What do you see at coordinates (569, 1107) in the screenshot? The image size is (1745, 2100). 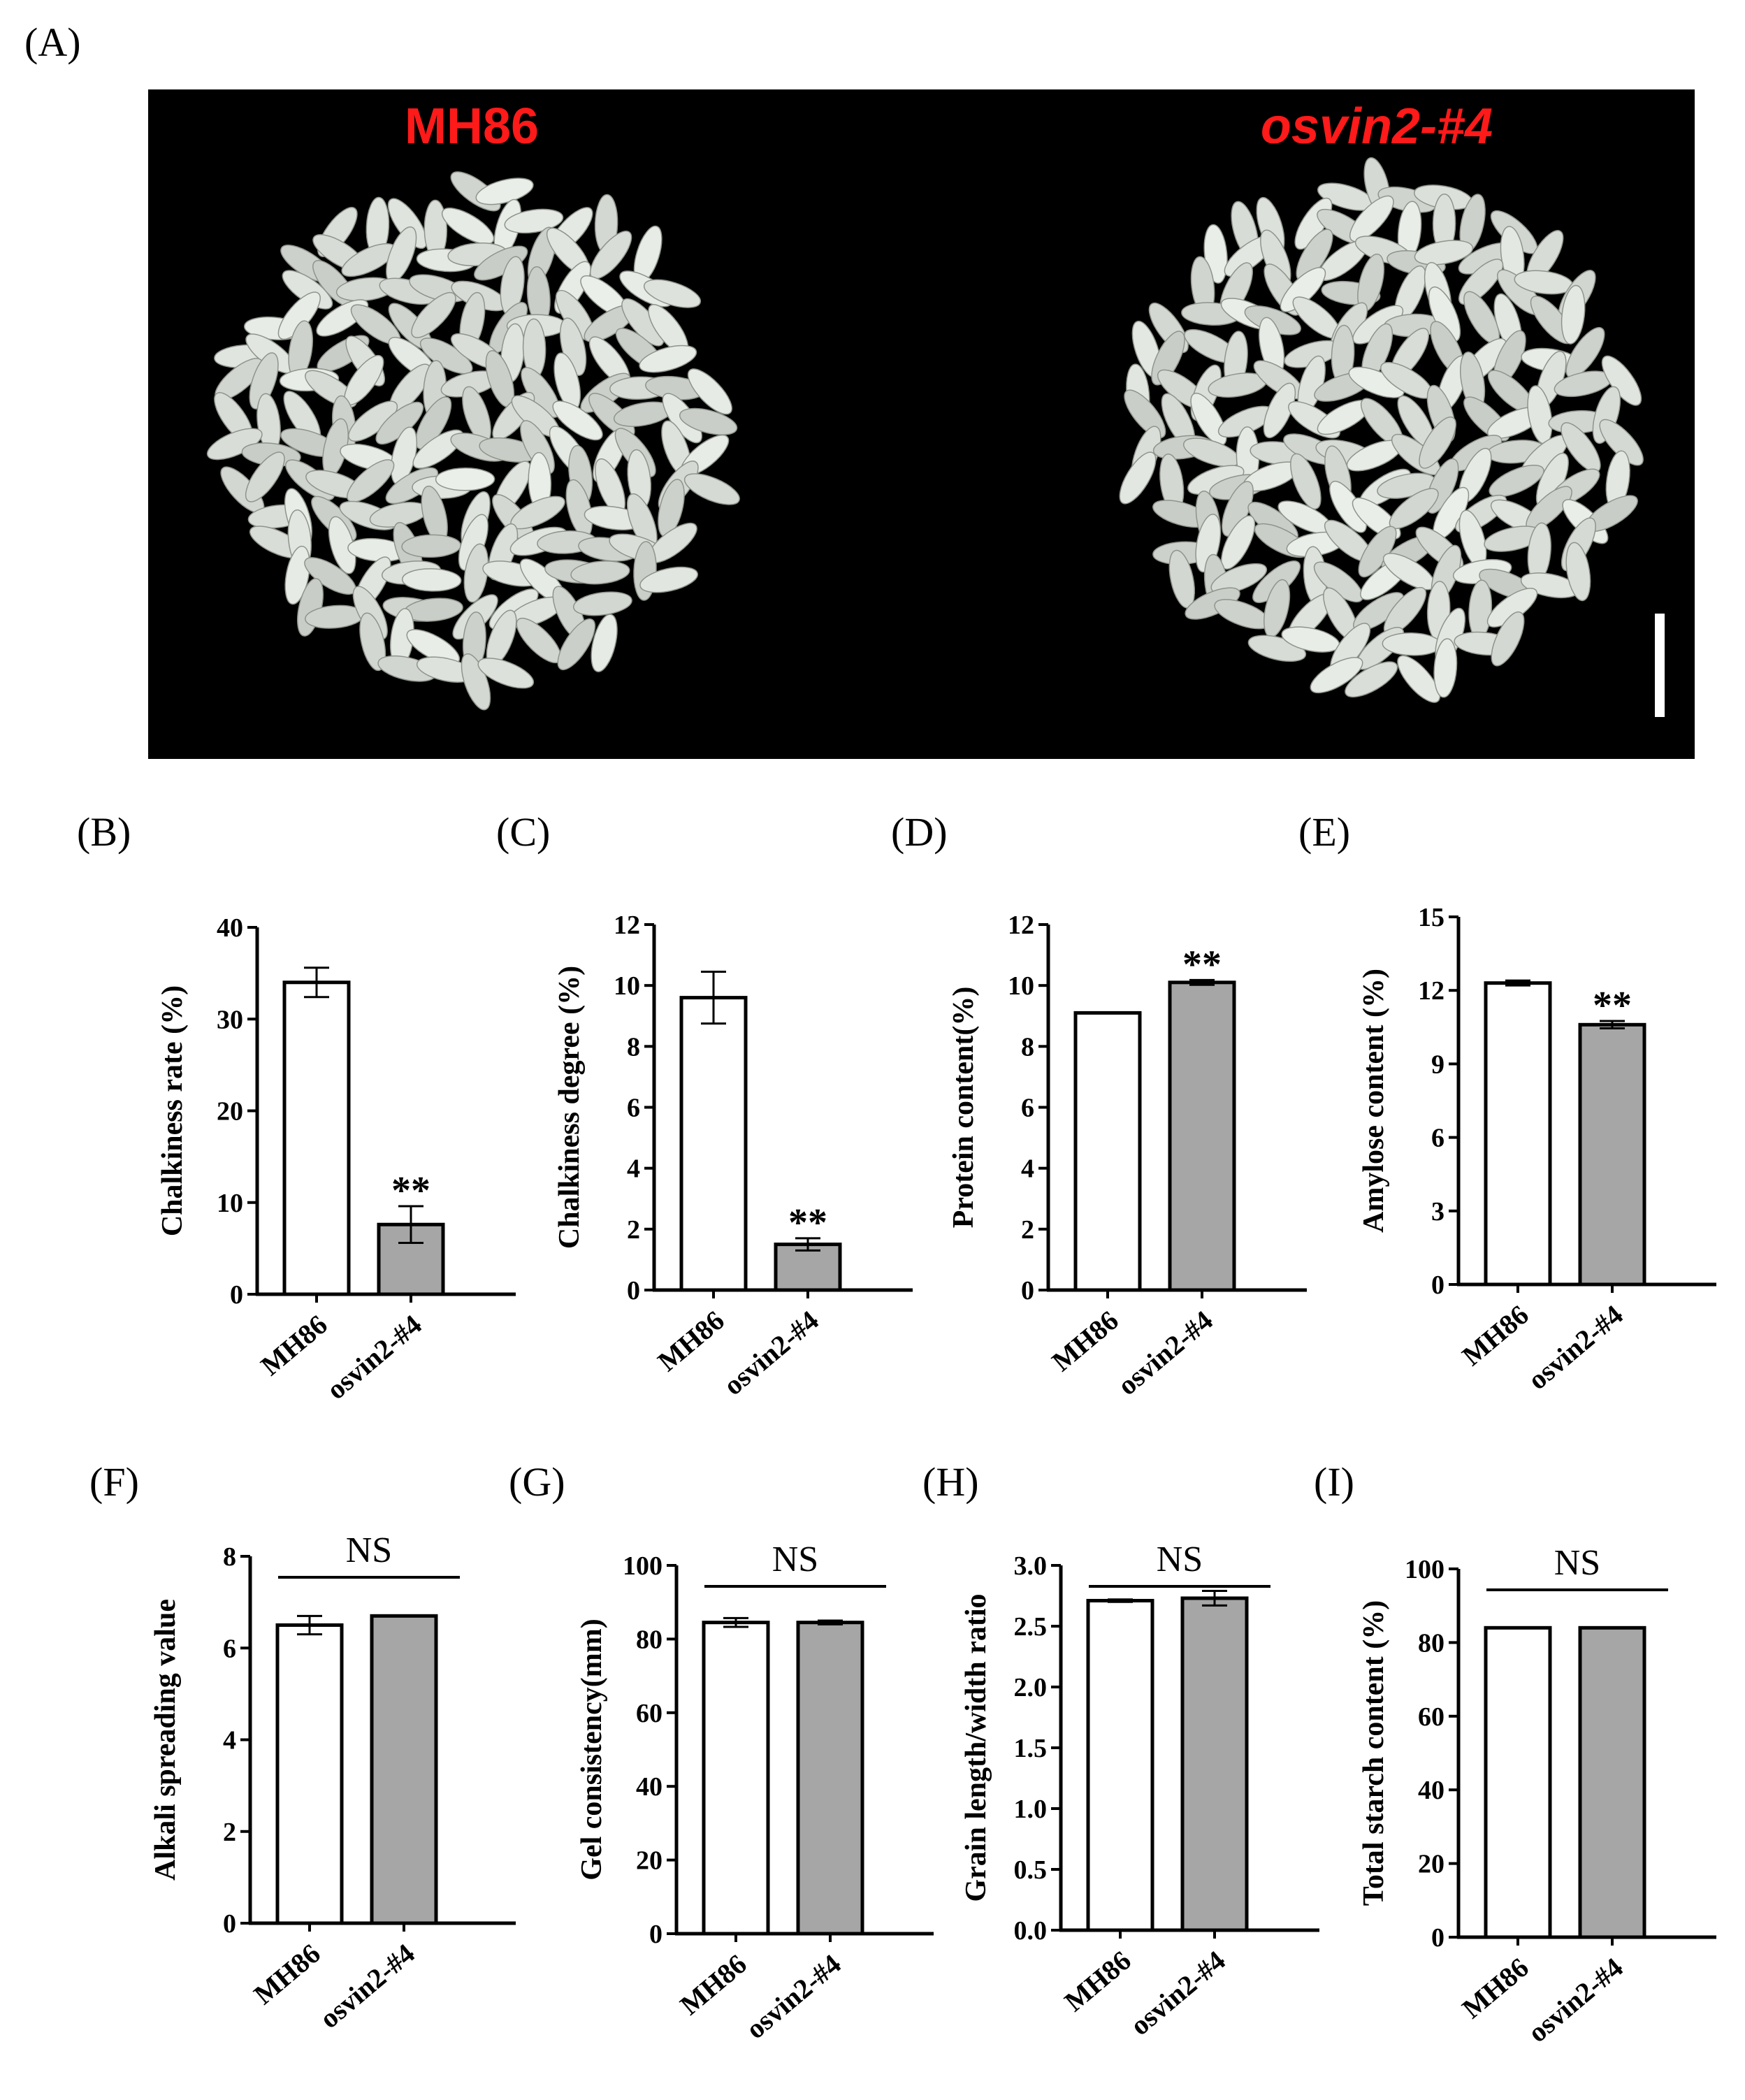 I see `y-axis-title: Chalkiness degree (%)` at bounding box center [569, 1107].